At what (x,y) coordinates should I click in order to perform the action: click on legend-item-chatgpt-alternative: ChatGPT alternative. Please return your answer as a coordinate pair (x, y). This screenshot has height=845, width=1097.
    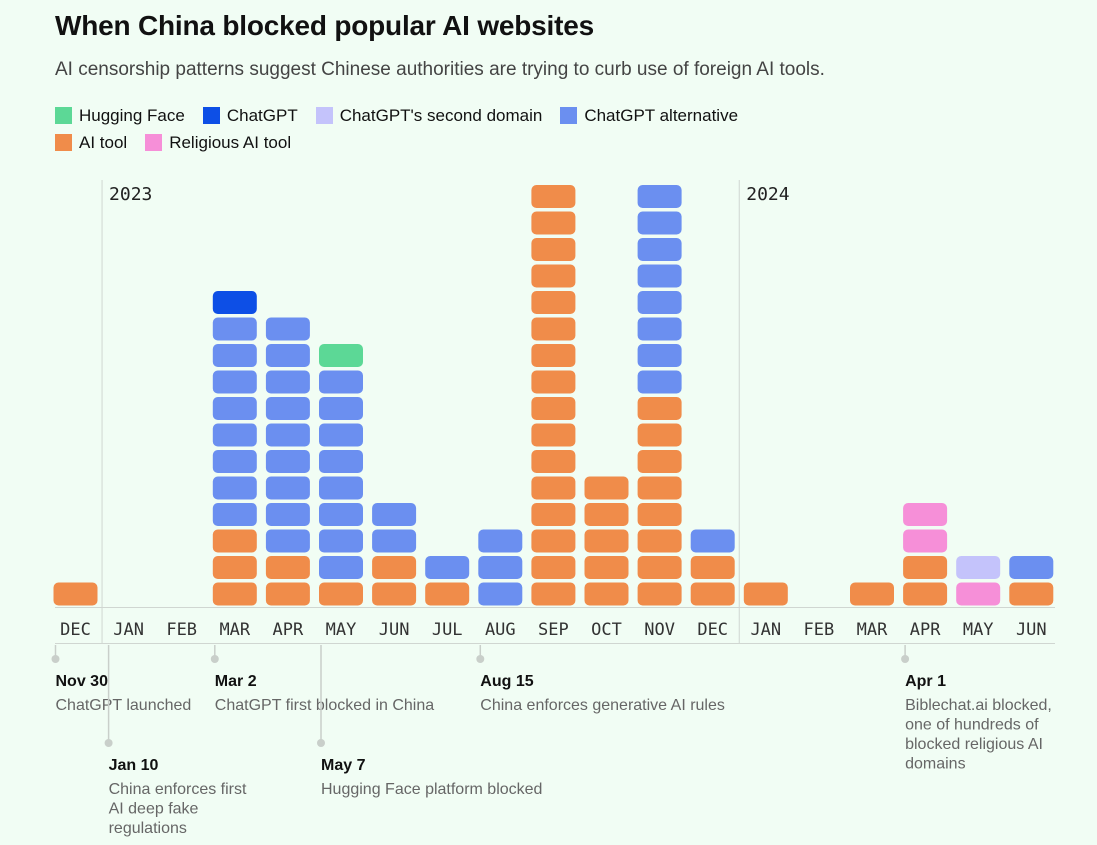
    Looking at the image, I should click on (649, 116).